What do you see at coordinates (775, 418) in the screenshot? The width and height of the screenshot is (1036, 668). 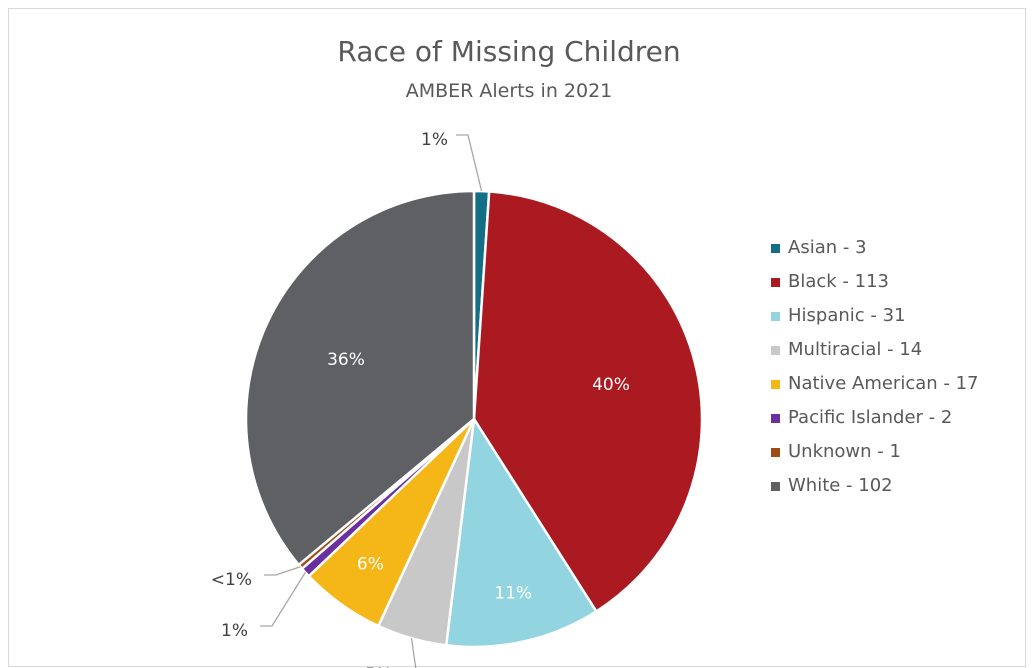 I see `legend-swatch-pacific-islander` at bounding box center [775, 418].